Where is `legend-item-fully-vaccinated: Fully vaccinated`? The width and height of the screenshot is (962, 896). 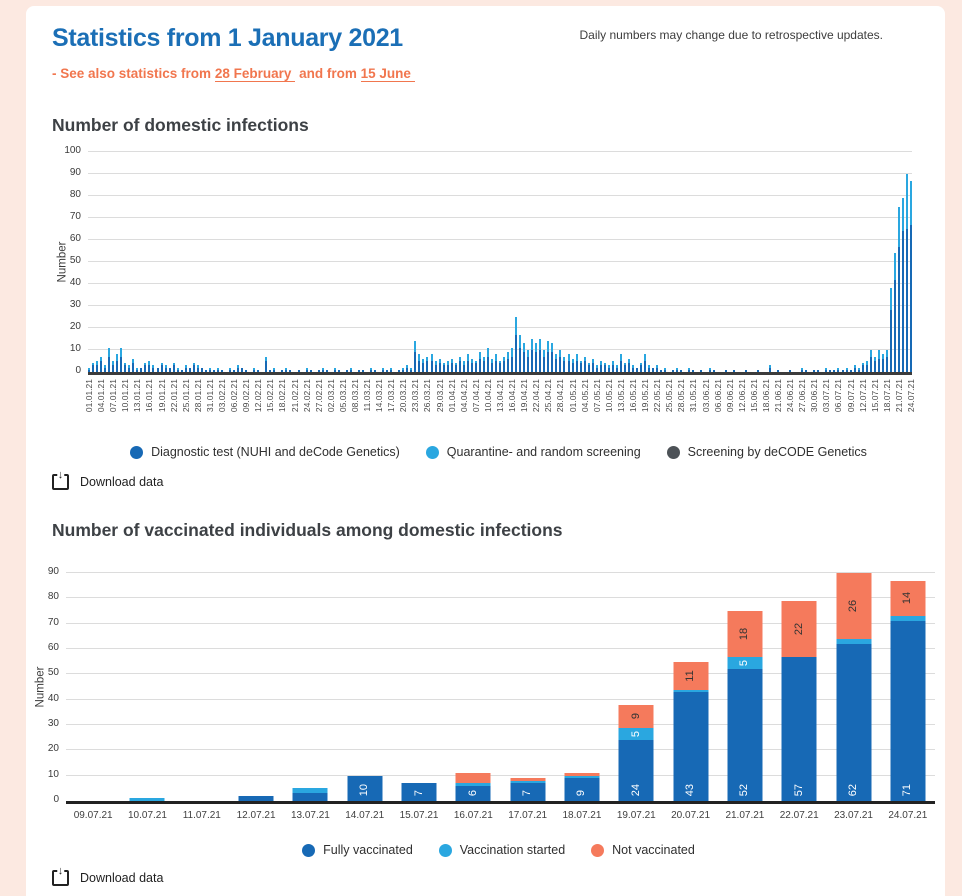
legend-item-fully-vaccinated: Fully vaccinated is located at coordinates (357, 850).